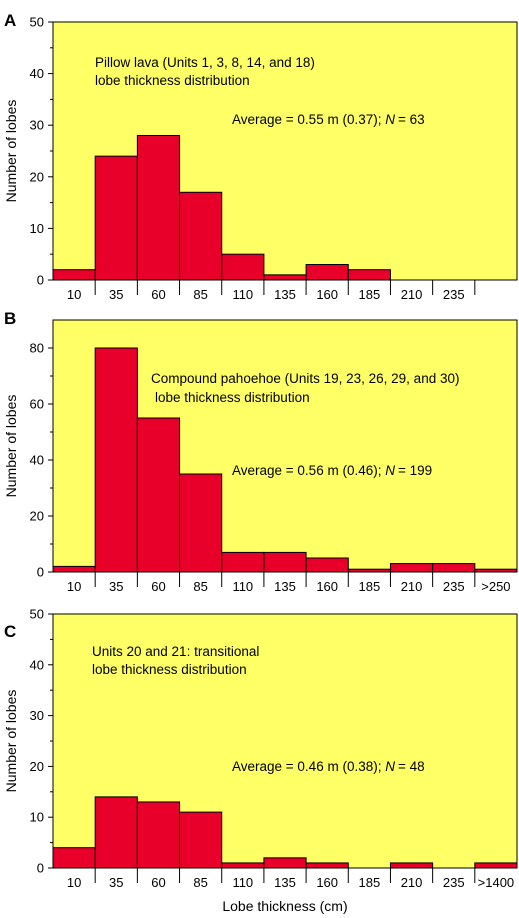 This screenshot has height=918, width=519. I want to click on stats-prefix: Average = 0.55 m (0.37);, so click(308, 119).